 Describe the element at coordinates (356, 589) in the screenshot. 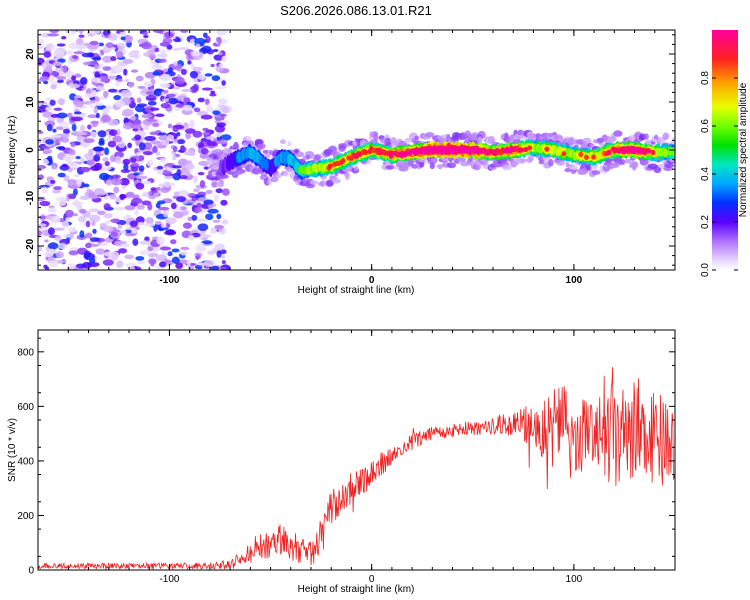

I see `snr-x-axis-label: Height of straight line (km)` at that location.